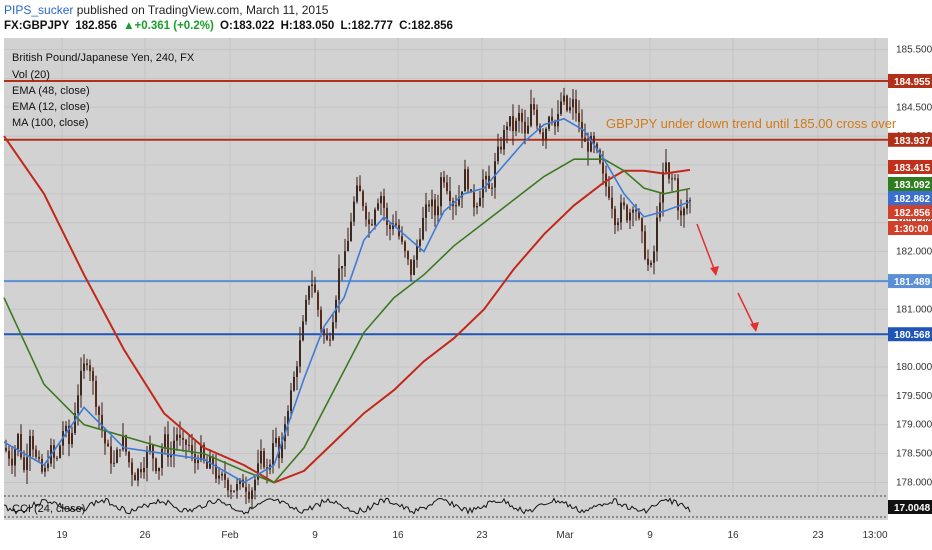 This screenshot has width=932, height=550. What do you see at coordinates (62, 535) in the screenshot?
I see `x-tick-label: 19` at bounding box center [62, 535].